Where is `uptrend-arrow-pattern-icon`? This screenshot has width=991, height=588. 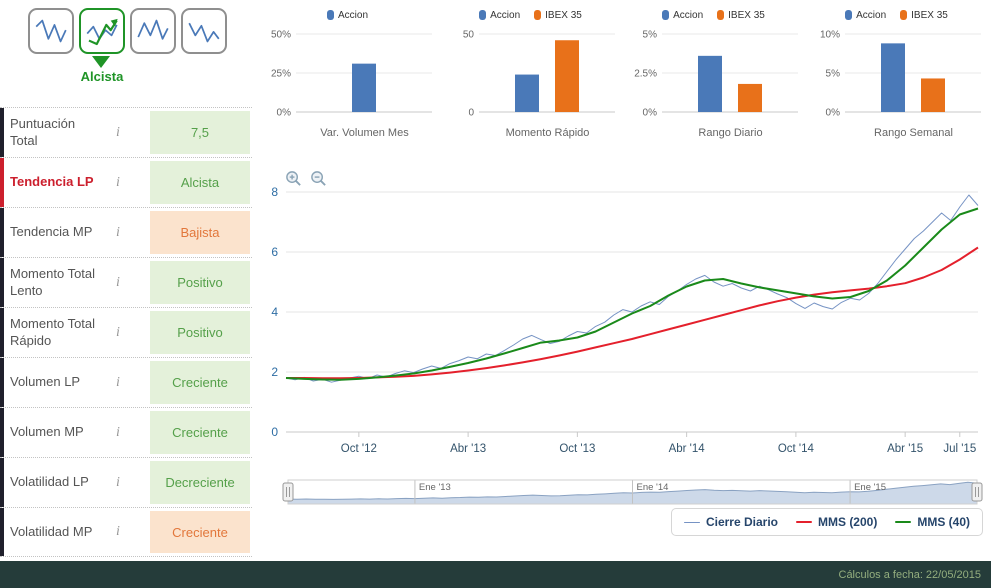
uptrend-arrow-pattern-icon is located at coordinates (102, 32).